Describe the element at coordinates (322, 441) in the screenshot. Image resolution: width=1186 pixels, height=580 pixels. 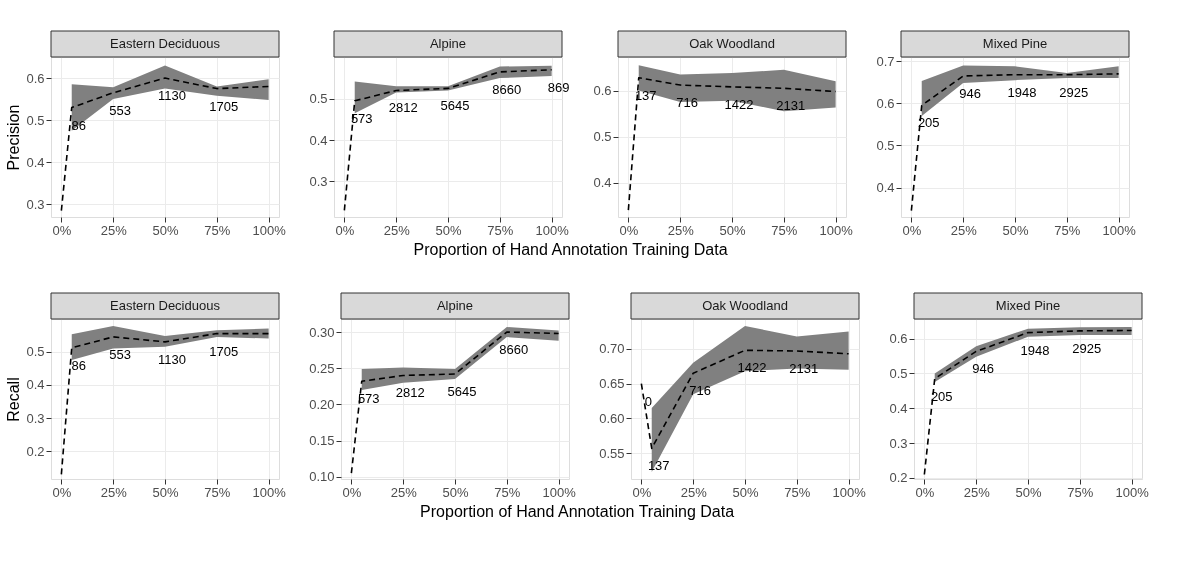
I see `y-tick-label: 0.15` at that location.